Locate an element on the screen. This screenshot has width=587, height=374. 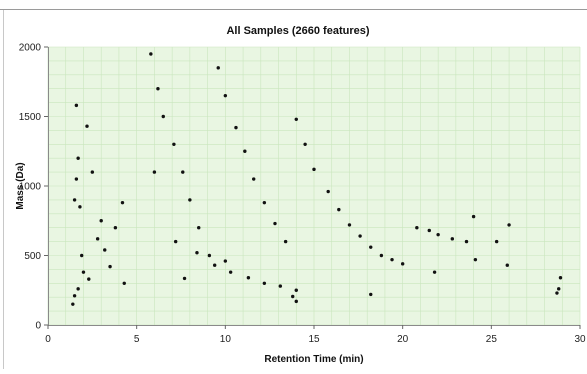
y-axis-label: Mass (Da) is located at coordinates (20, 185).